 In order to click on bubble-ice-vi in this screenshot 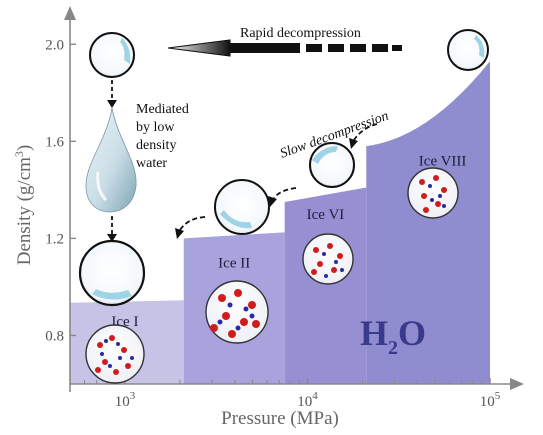, I will do `click(332, 165)`.